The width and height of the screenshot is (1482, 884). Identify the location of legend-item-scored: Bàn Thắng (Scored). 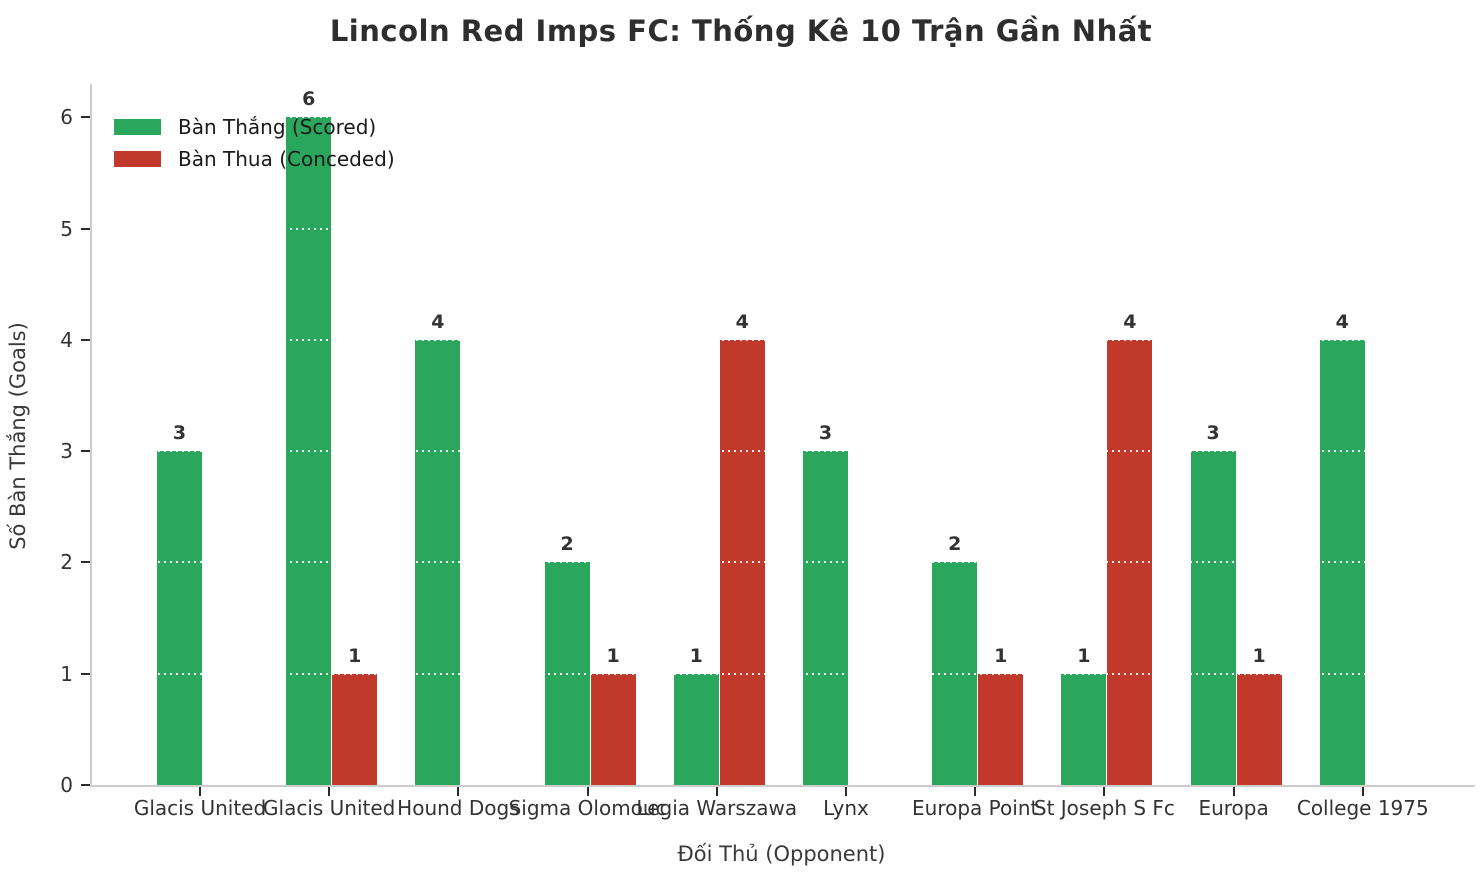
(254, 127).